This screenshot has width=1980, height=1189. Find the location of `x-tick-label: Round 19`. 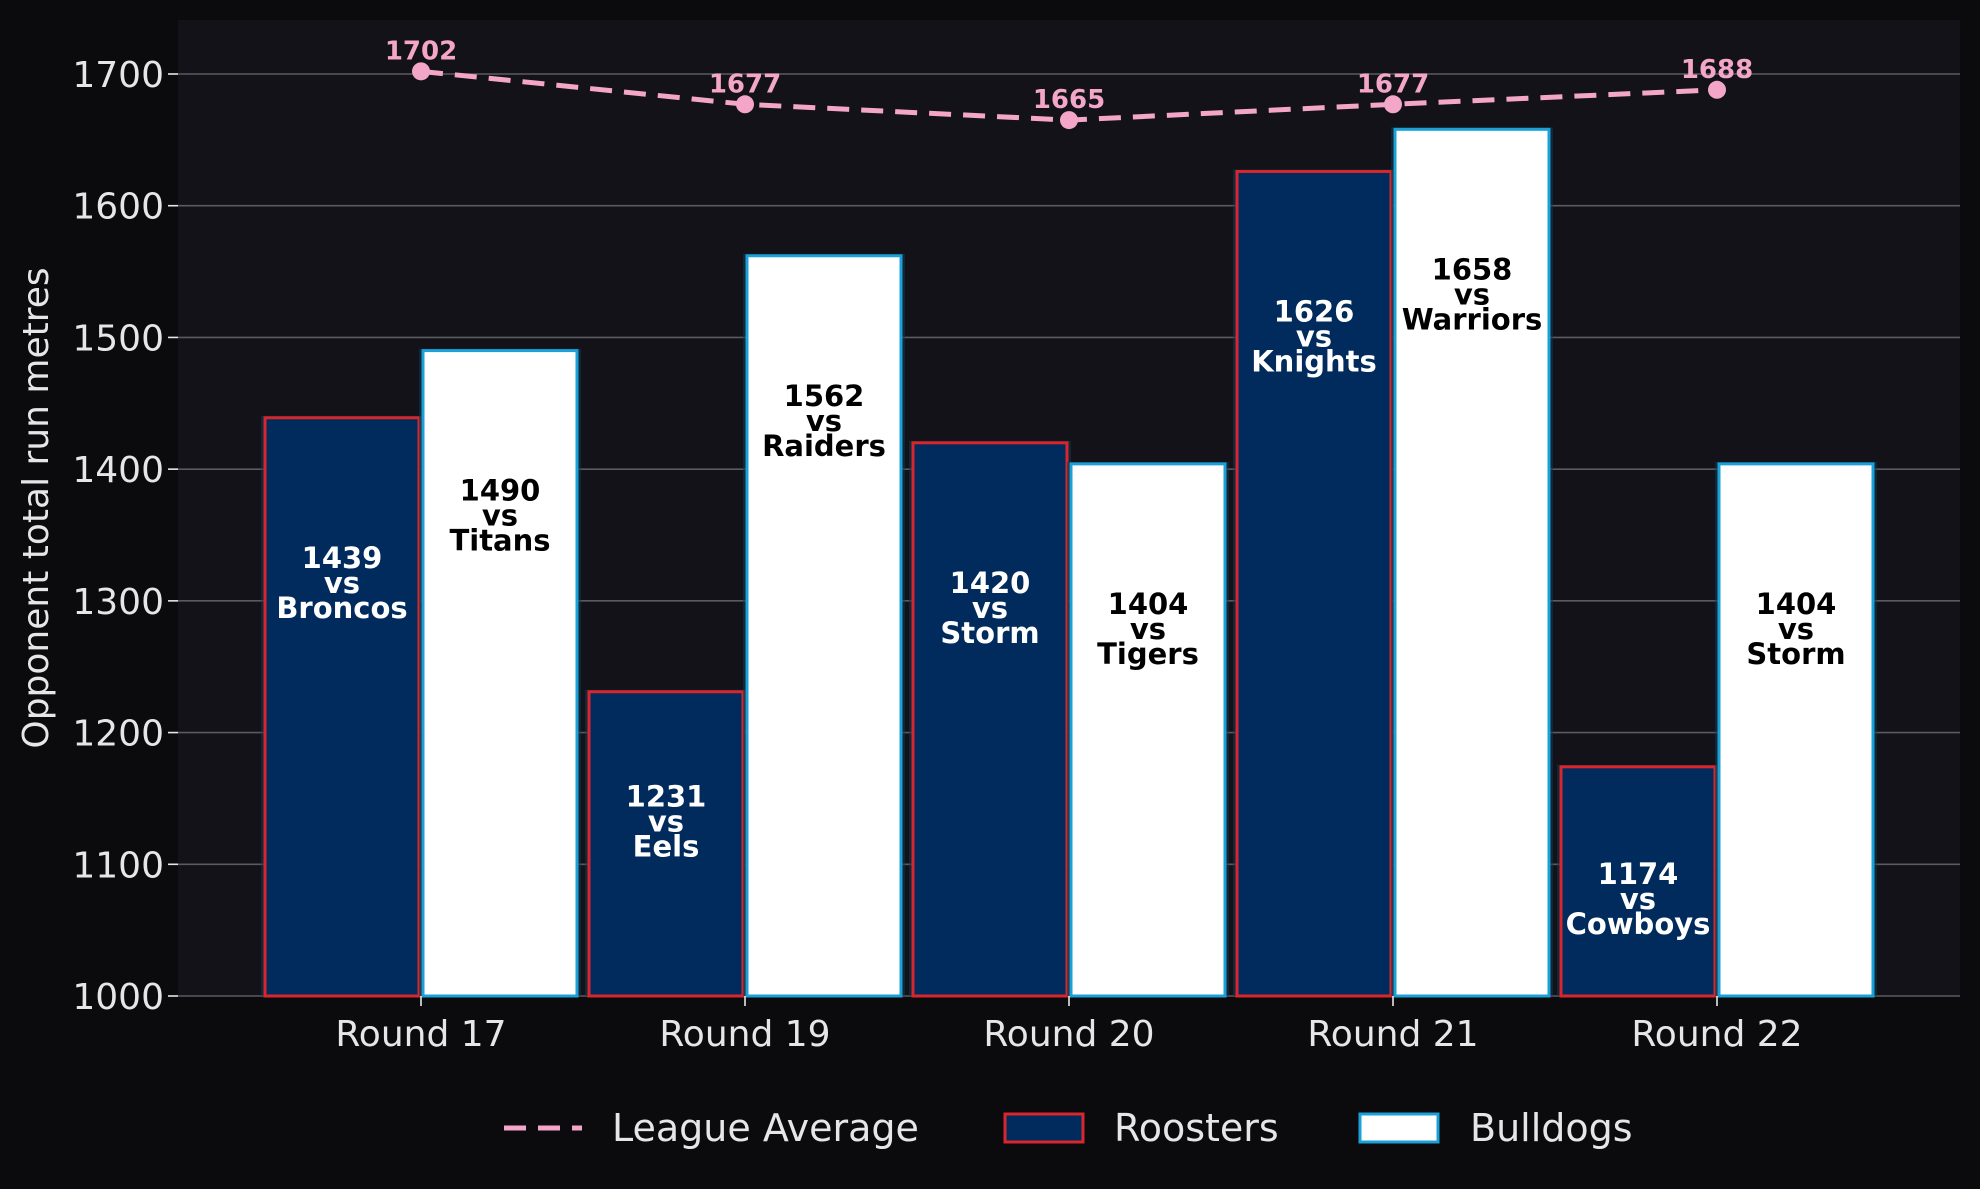

x-tick-label: Round 19 is located at coordinates (744, 1034).